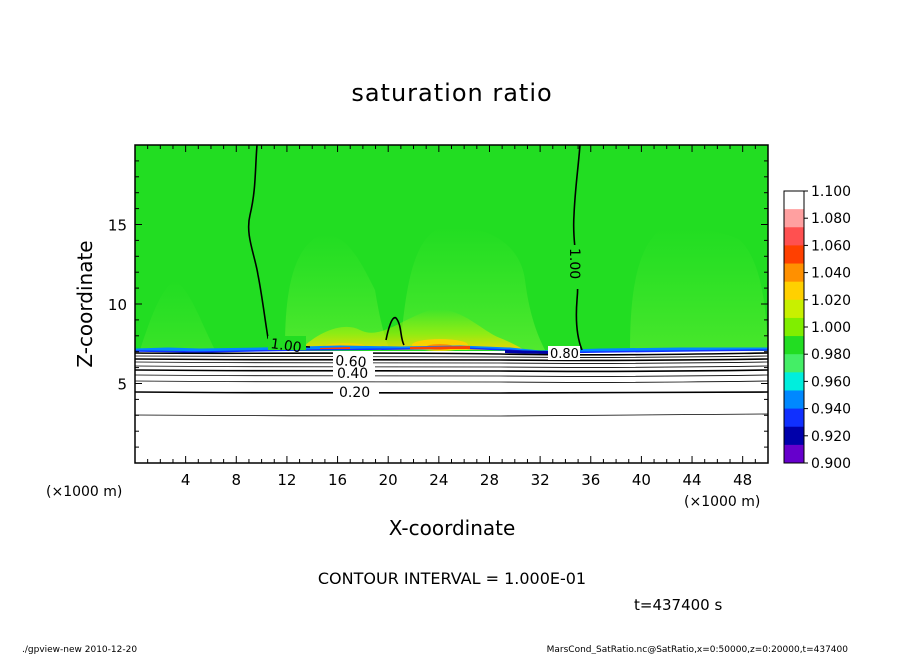 Image resolution: width=904 pixels, height=654 pixels. I want to click on colorbar-label: 1.000, so click(831, 328).